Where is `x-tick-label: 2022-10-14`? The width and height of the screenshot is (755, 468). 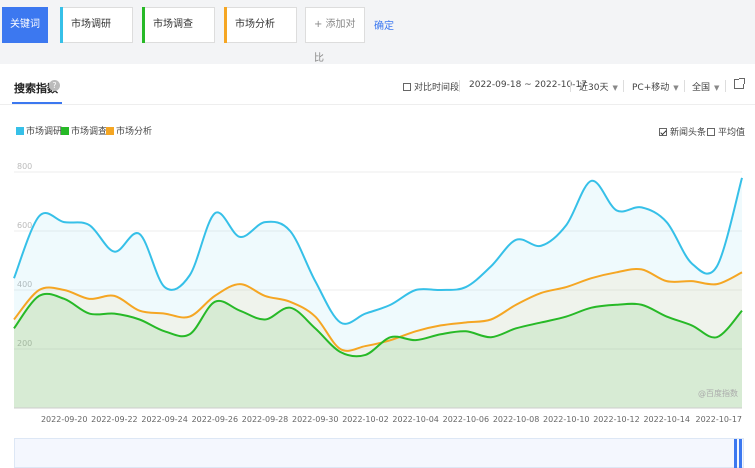
x-tick-label: 2022-10-14 is located at coordinates (666, 419).